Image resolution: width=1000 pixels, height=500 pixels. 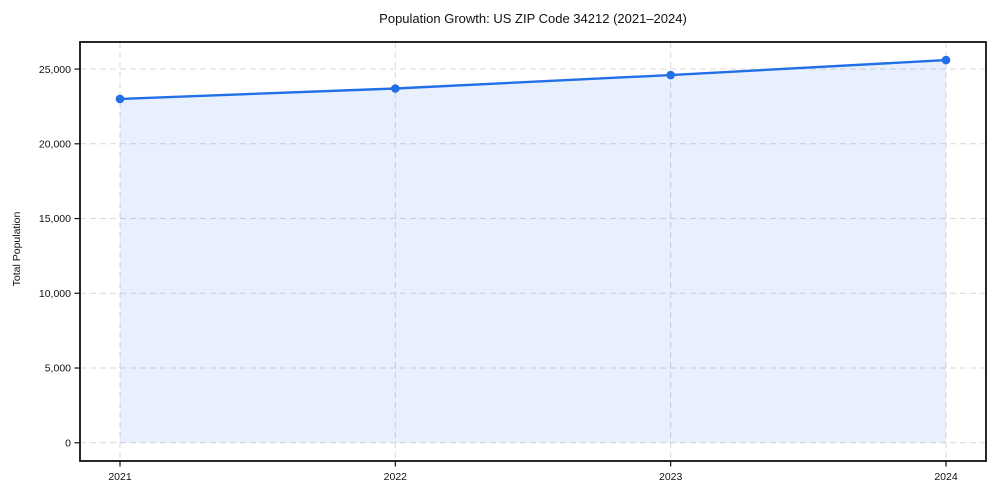 I want to click on x-tick-label: 2023, so click(x=671, y=477).